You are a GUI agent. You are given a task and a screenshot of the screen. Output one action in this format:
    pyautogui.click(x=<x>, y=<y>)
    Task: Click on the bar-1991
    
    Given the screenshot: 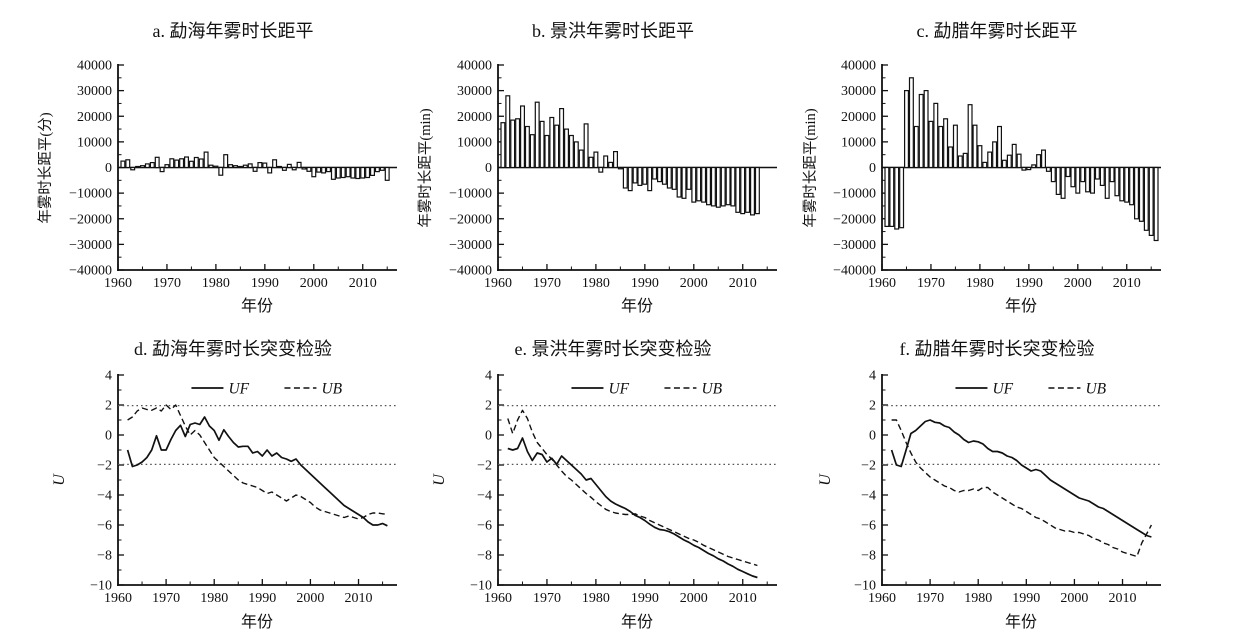 What is the action you would take?
    pyautogui.click(x=650, y=179)
    